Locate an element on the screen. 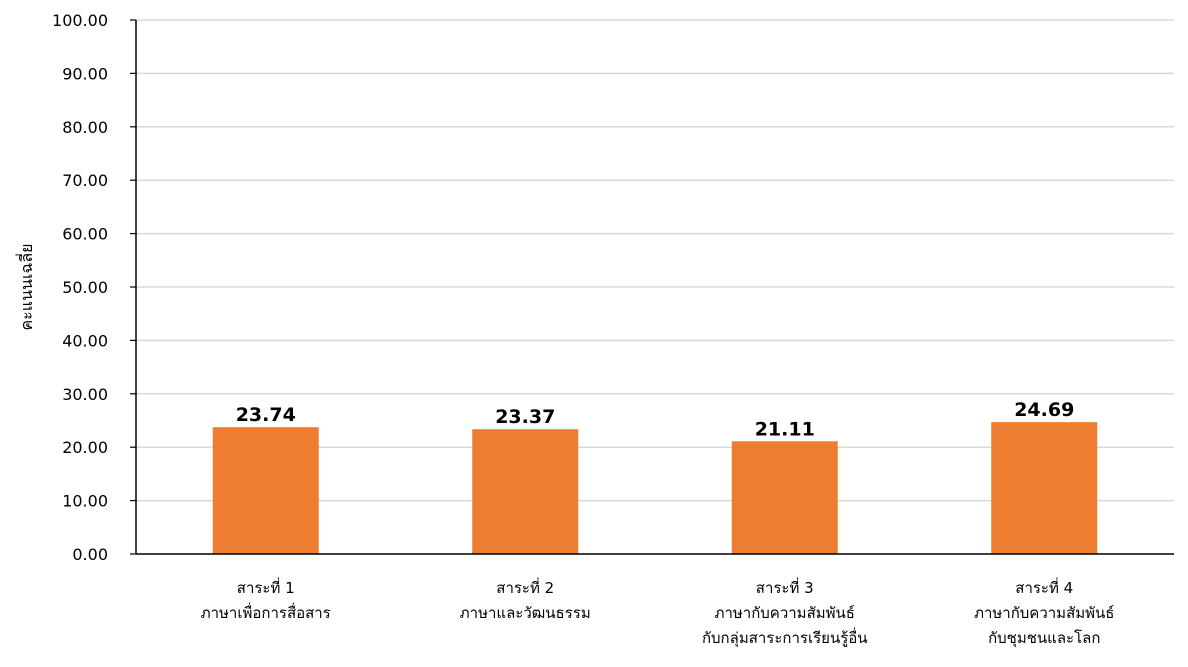 This screenshot has height=667, width=1188. y-axis-title: คะแนนเฉลี่ย is located at coordinates (25, 286).